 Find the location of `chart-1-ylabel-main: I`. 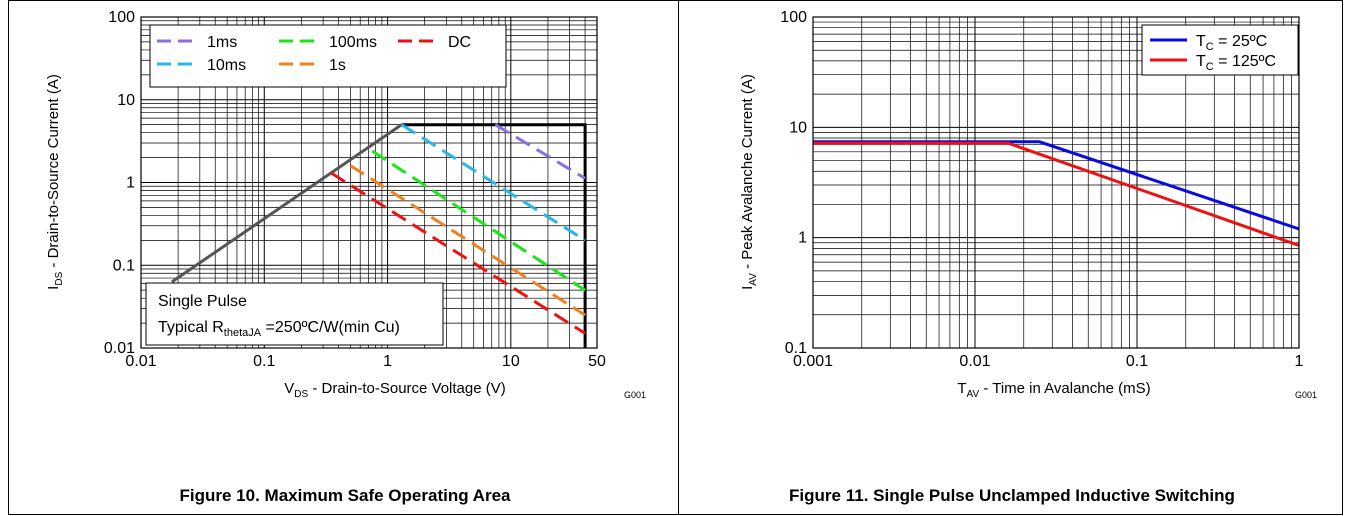

chart-1-ylabel-main: I is located at coordinates (747, 288).